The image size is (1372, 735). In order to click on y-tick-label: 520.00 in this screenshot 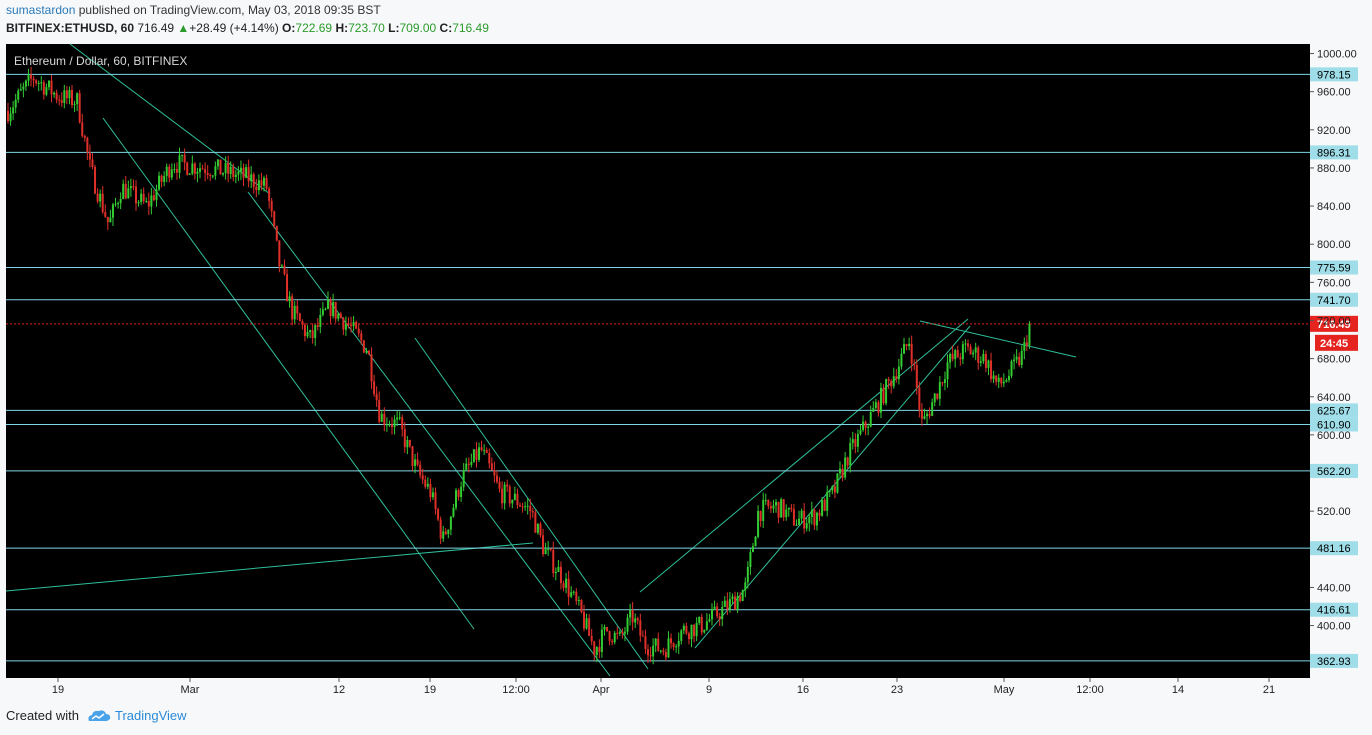, I will do `click(1334, 512)`.